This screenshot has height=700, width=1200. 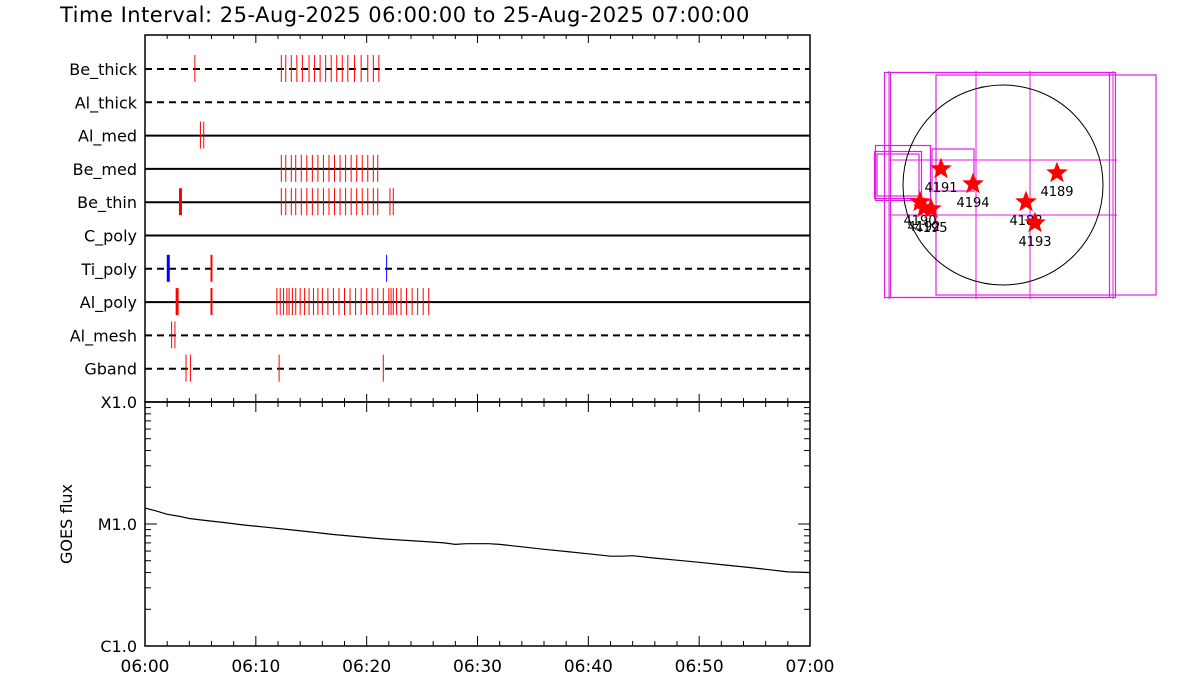 I want to click on x-tick-label: 06:40, so click(x=588, y=667).